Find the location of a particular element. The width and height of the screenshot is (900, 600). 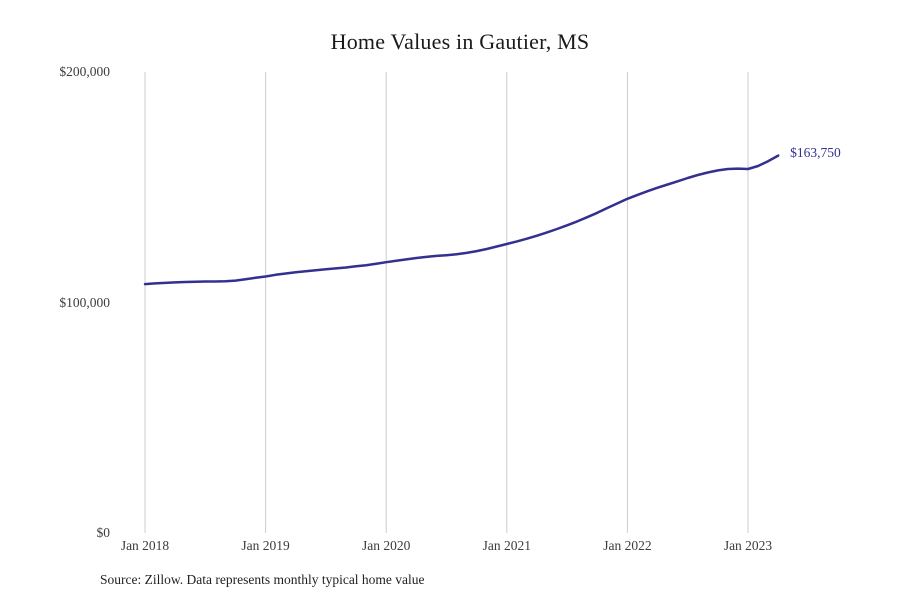

y-axis-tick-label: $100,000 is located at coordinates (84, 302).